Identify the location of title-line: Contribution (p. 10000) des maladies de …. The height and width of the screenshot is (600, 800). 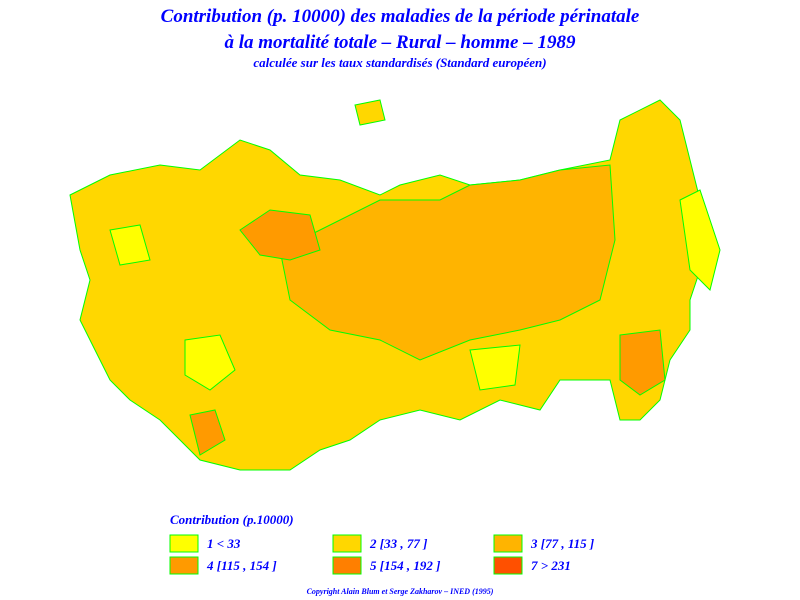
(400, 16).